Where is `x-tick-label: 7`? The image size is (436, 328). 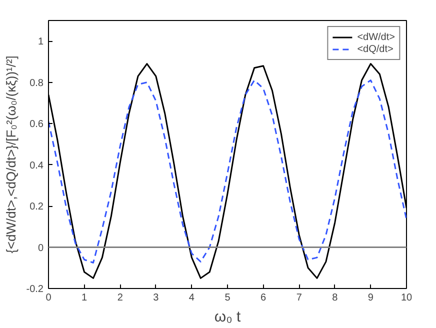 x-tick-label: 7 is located at coordinates (299, 298).